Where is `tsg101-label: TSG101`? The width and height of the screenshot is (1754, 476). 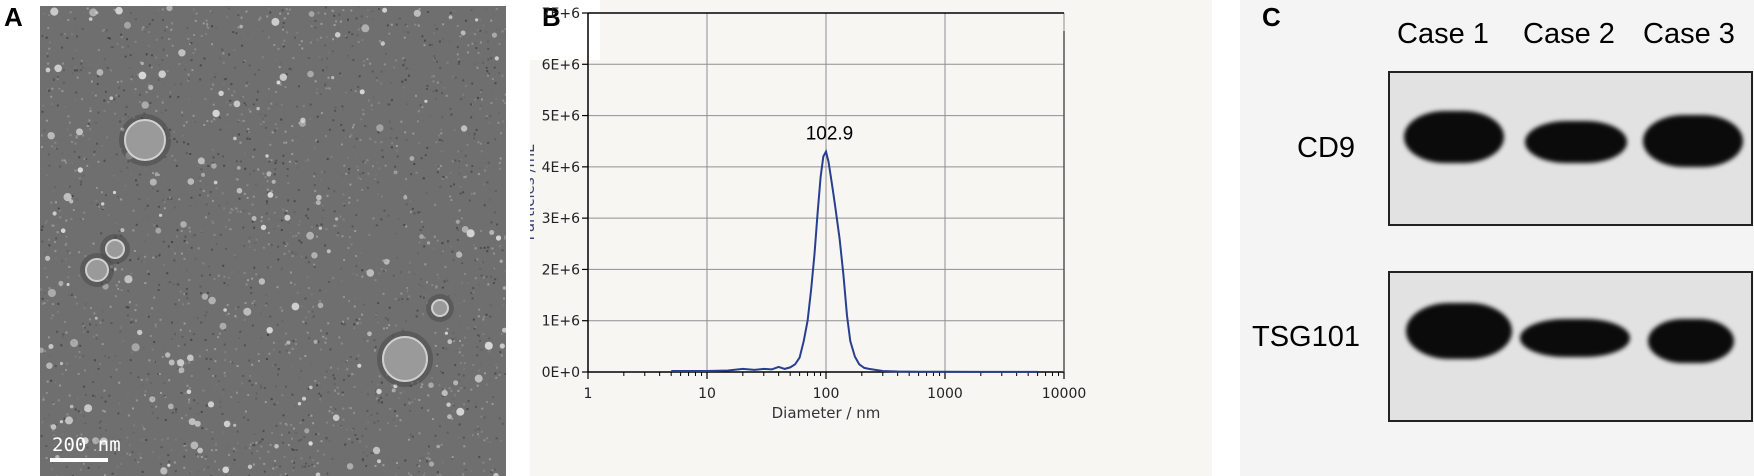
tsg101-label: TSG101 is located at coordinates (1306, 337).